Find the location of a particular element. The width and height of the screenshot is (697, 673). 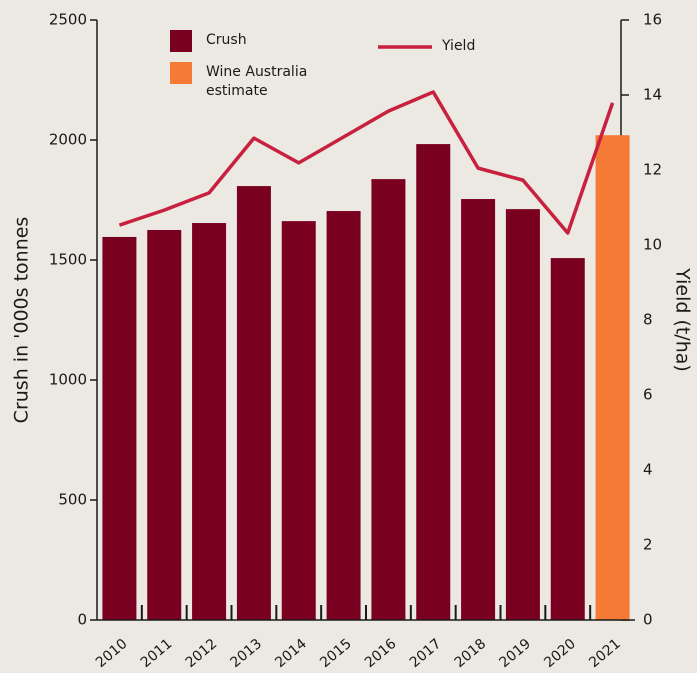

y2-tick-label: 8 is located at coordinates (648, 320).